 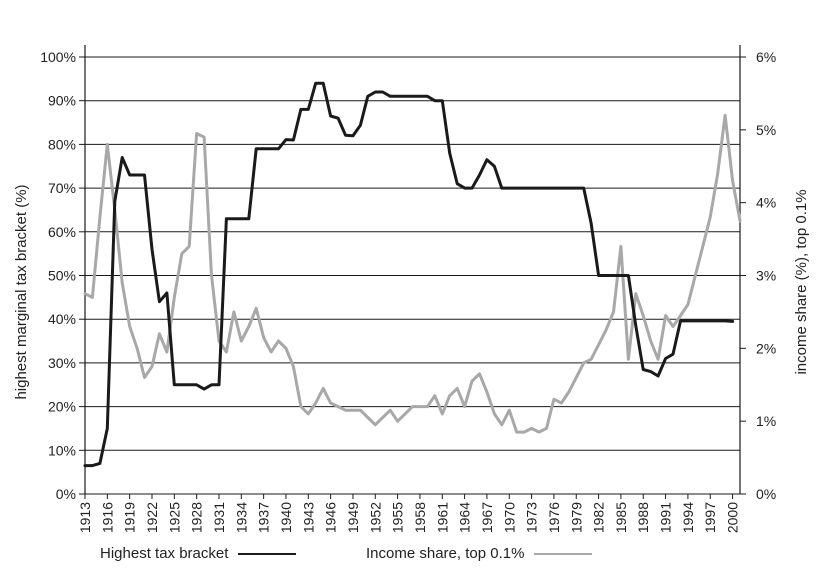 What do you see at coordinates (241, 517) in the screenshot?
I see `x-tick-label: 1934` at bounding box center [241, 517].